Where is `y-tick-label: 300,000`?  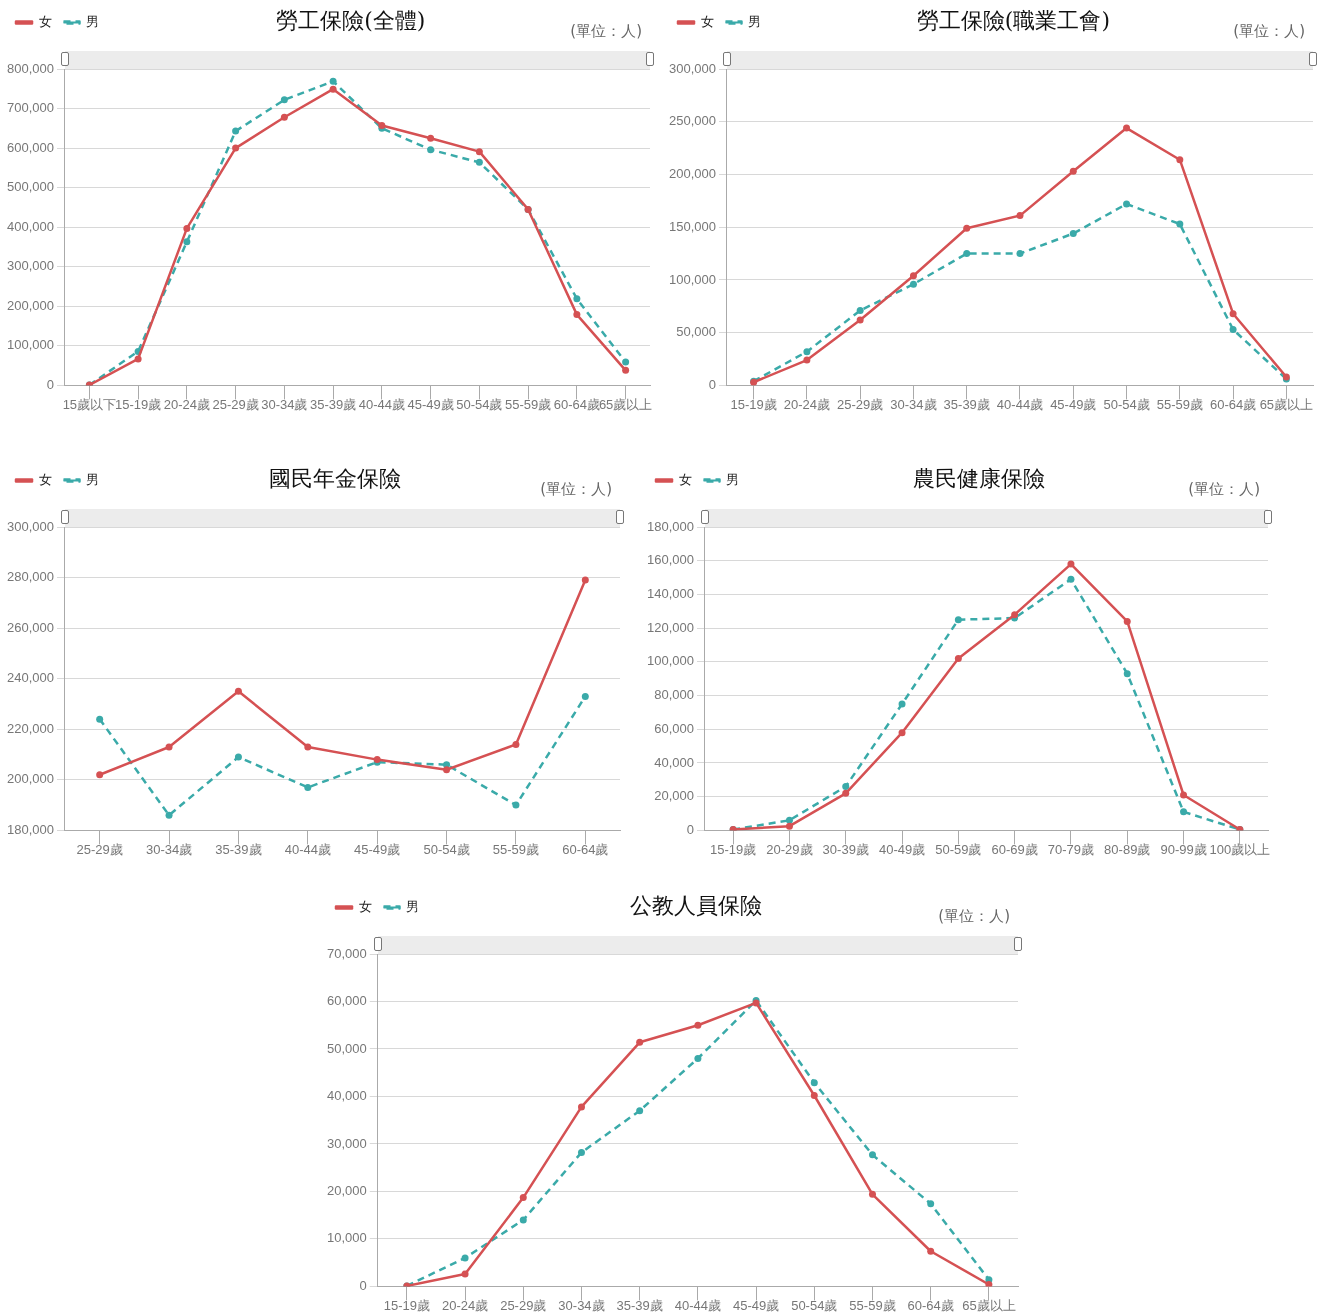 y-tick-label: 300,000 is located at coordinates (692, 68).